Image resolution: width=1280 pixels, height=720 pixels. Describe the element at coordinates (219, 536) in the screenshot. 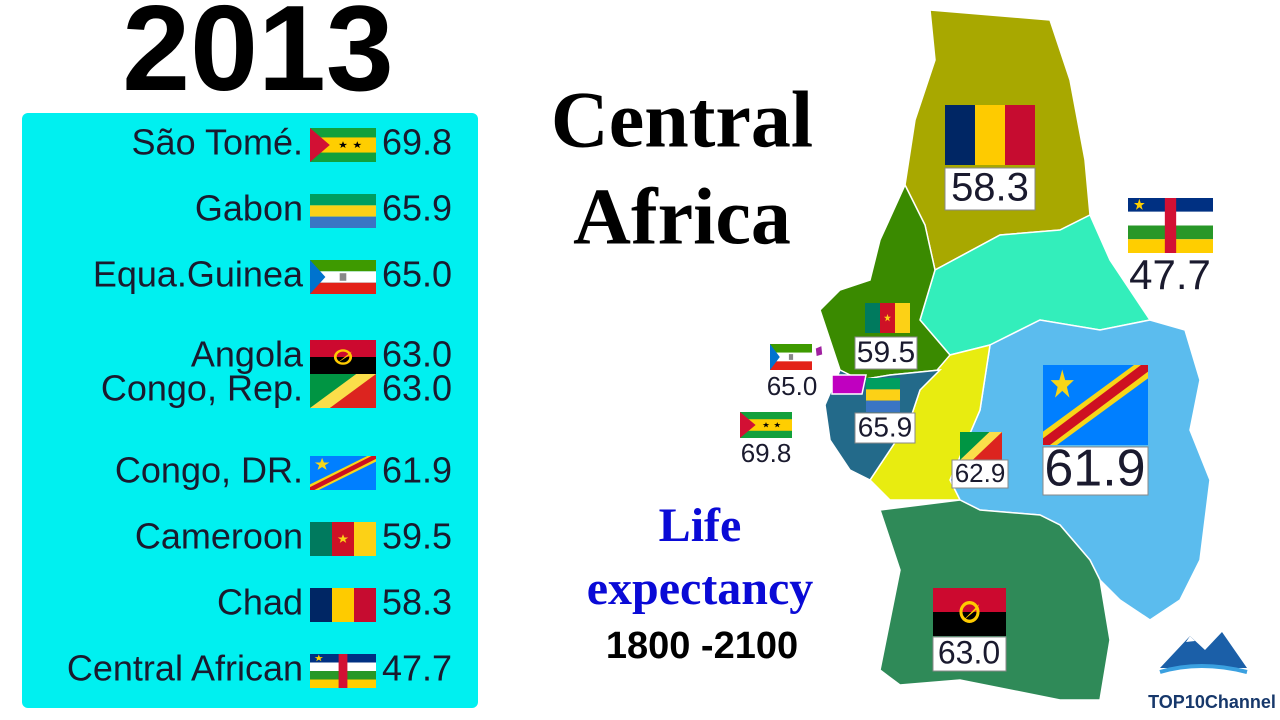

I see `country-name: Cameroon` at that location.